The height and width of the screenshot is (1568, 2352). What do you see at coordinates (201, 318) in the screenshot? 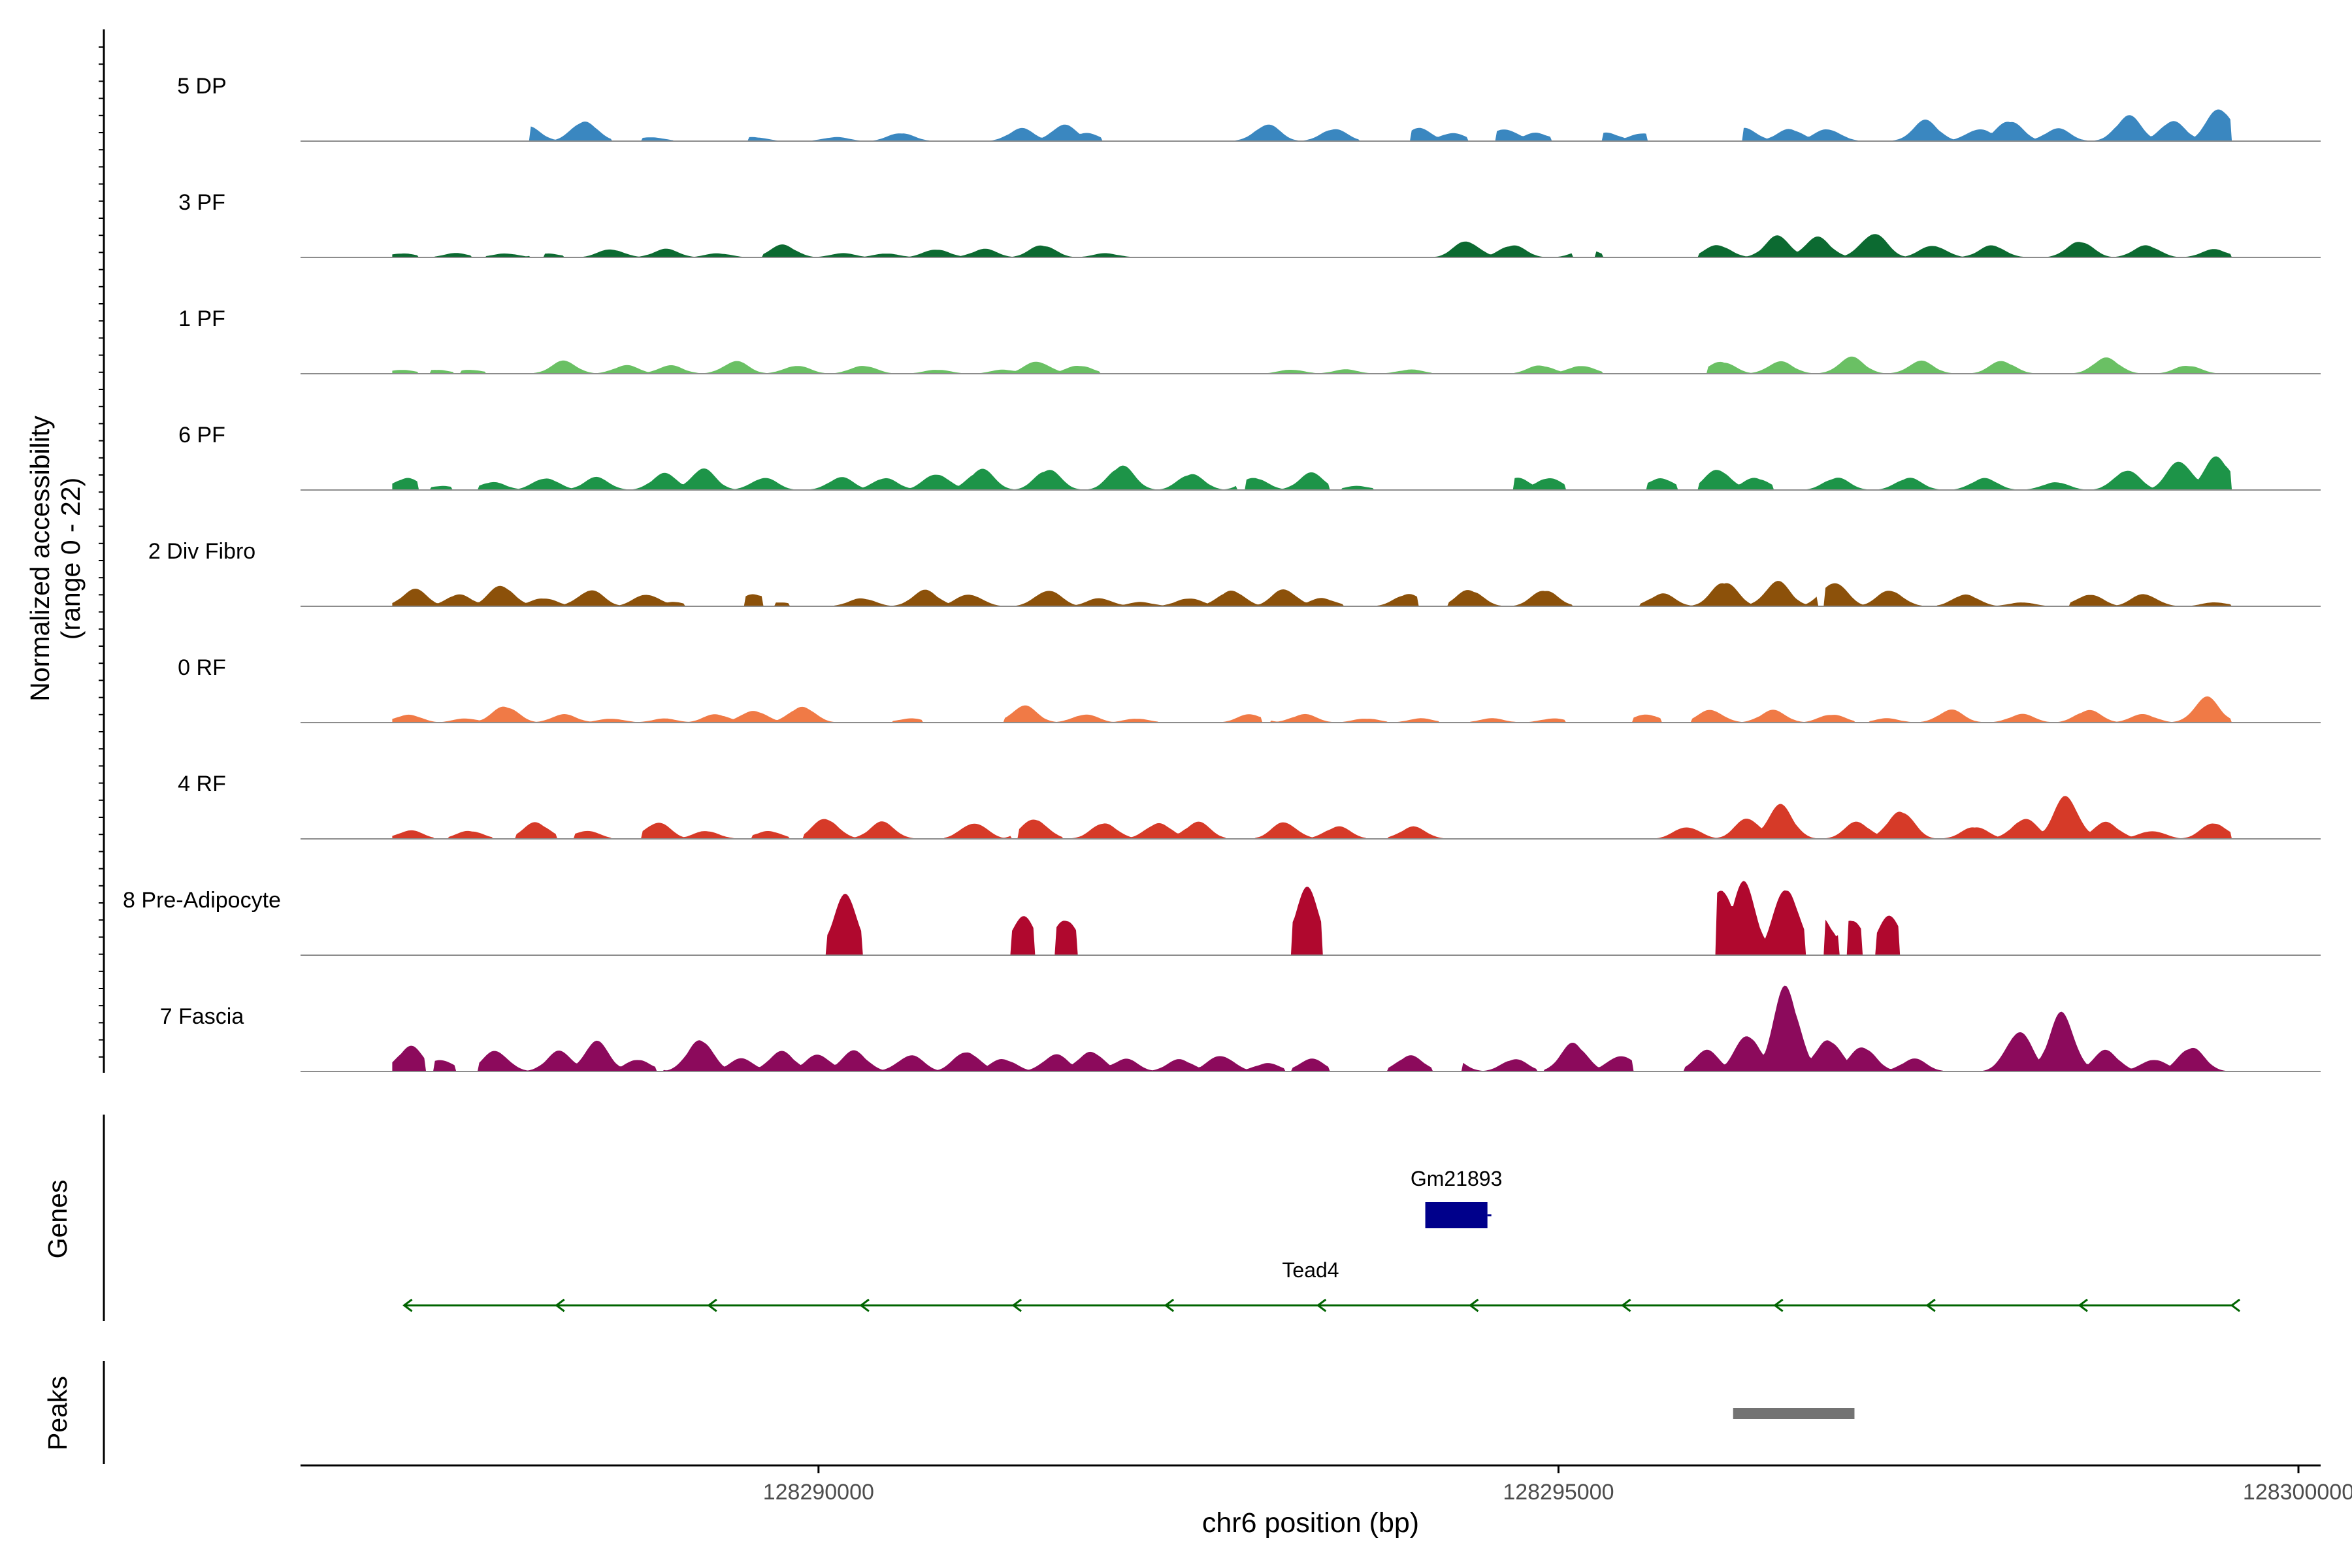
I see `track-label: 1 PF` at bounding box center [201, 318].